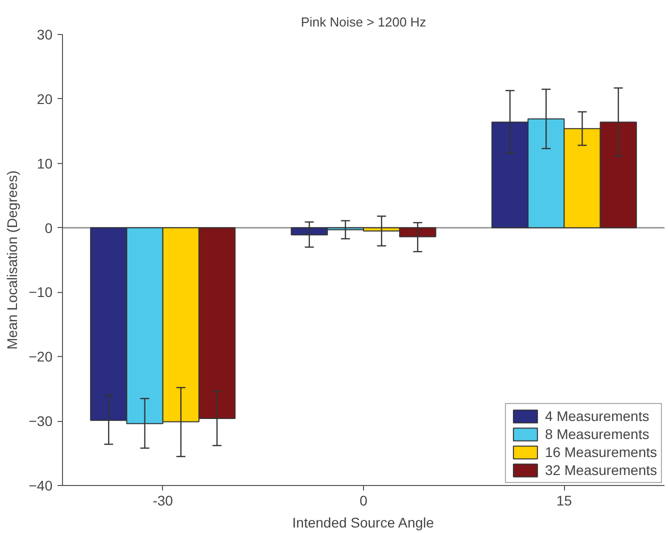 This screenshot has width=668, height=533. What do you see at coordinates (600, 470) in the screenshot?
I see `legend-label: 32 Measurements` at bounding box center [600, 470].